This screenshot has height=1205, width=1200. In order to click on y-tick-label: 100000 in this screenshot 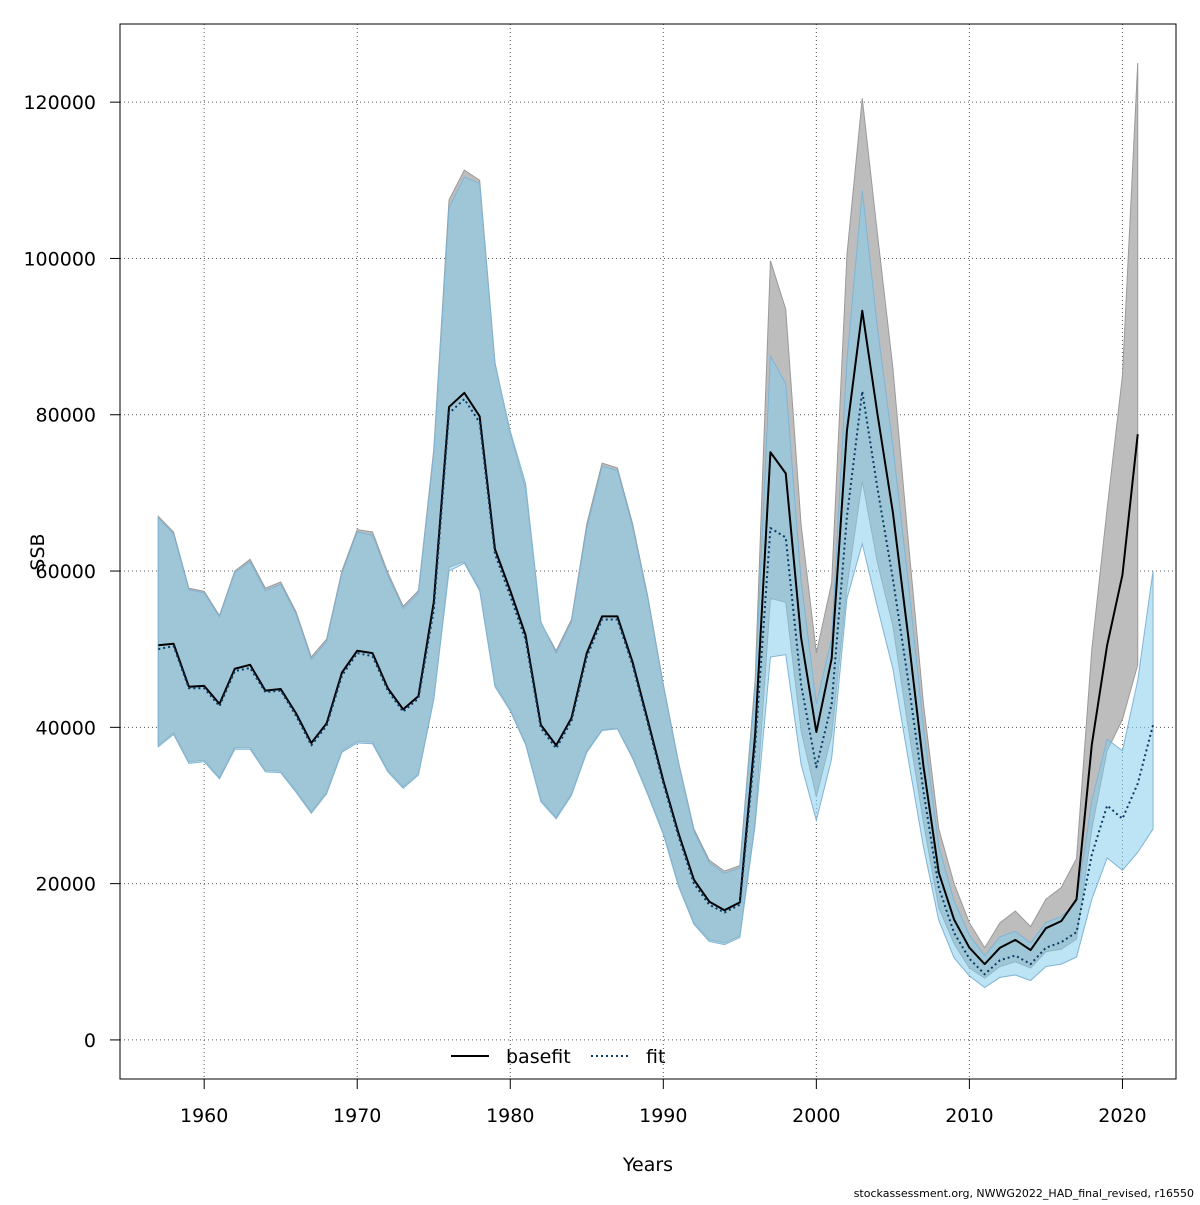, I will do `click(59, 259)`.